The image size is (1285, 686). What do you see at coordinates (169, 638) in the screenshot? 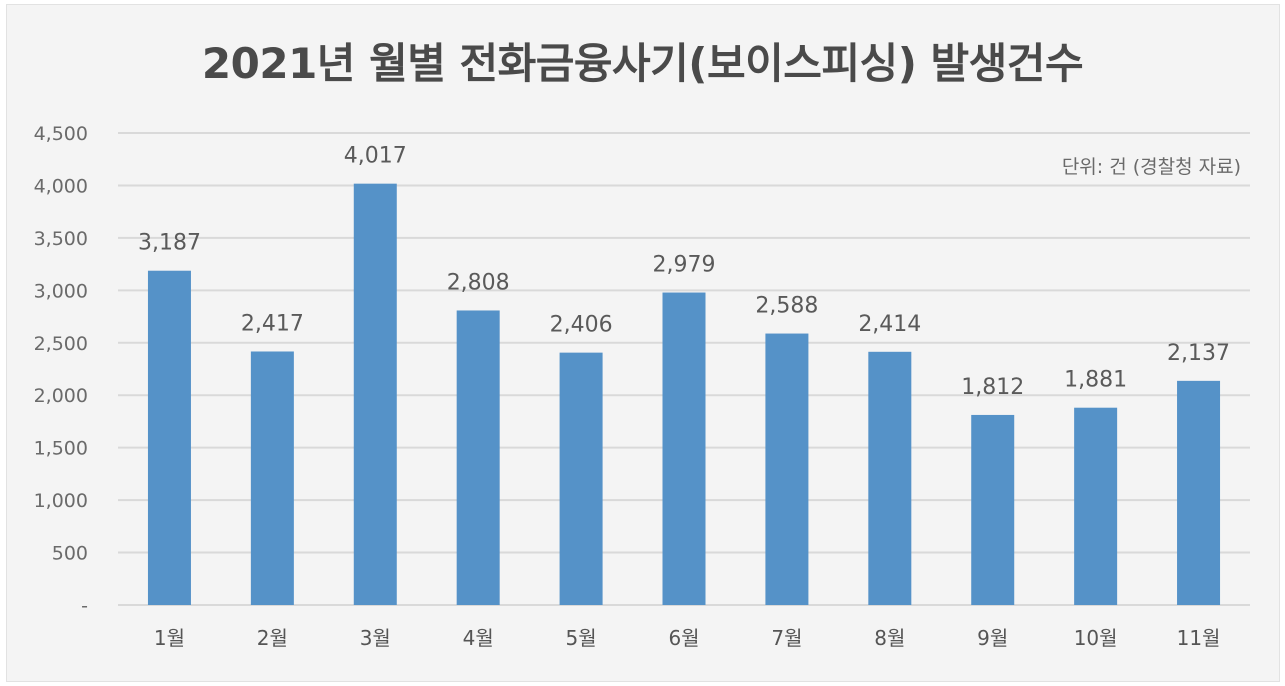
I see `x-tick-label: 1월` at bounding box center [169, 638].